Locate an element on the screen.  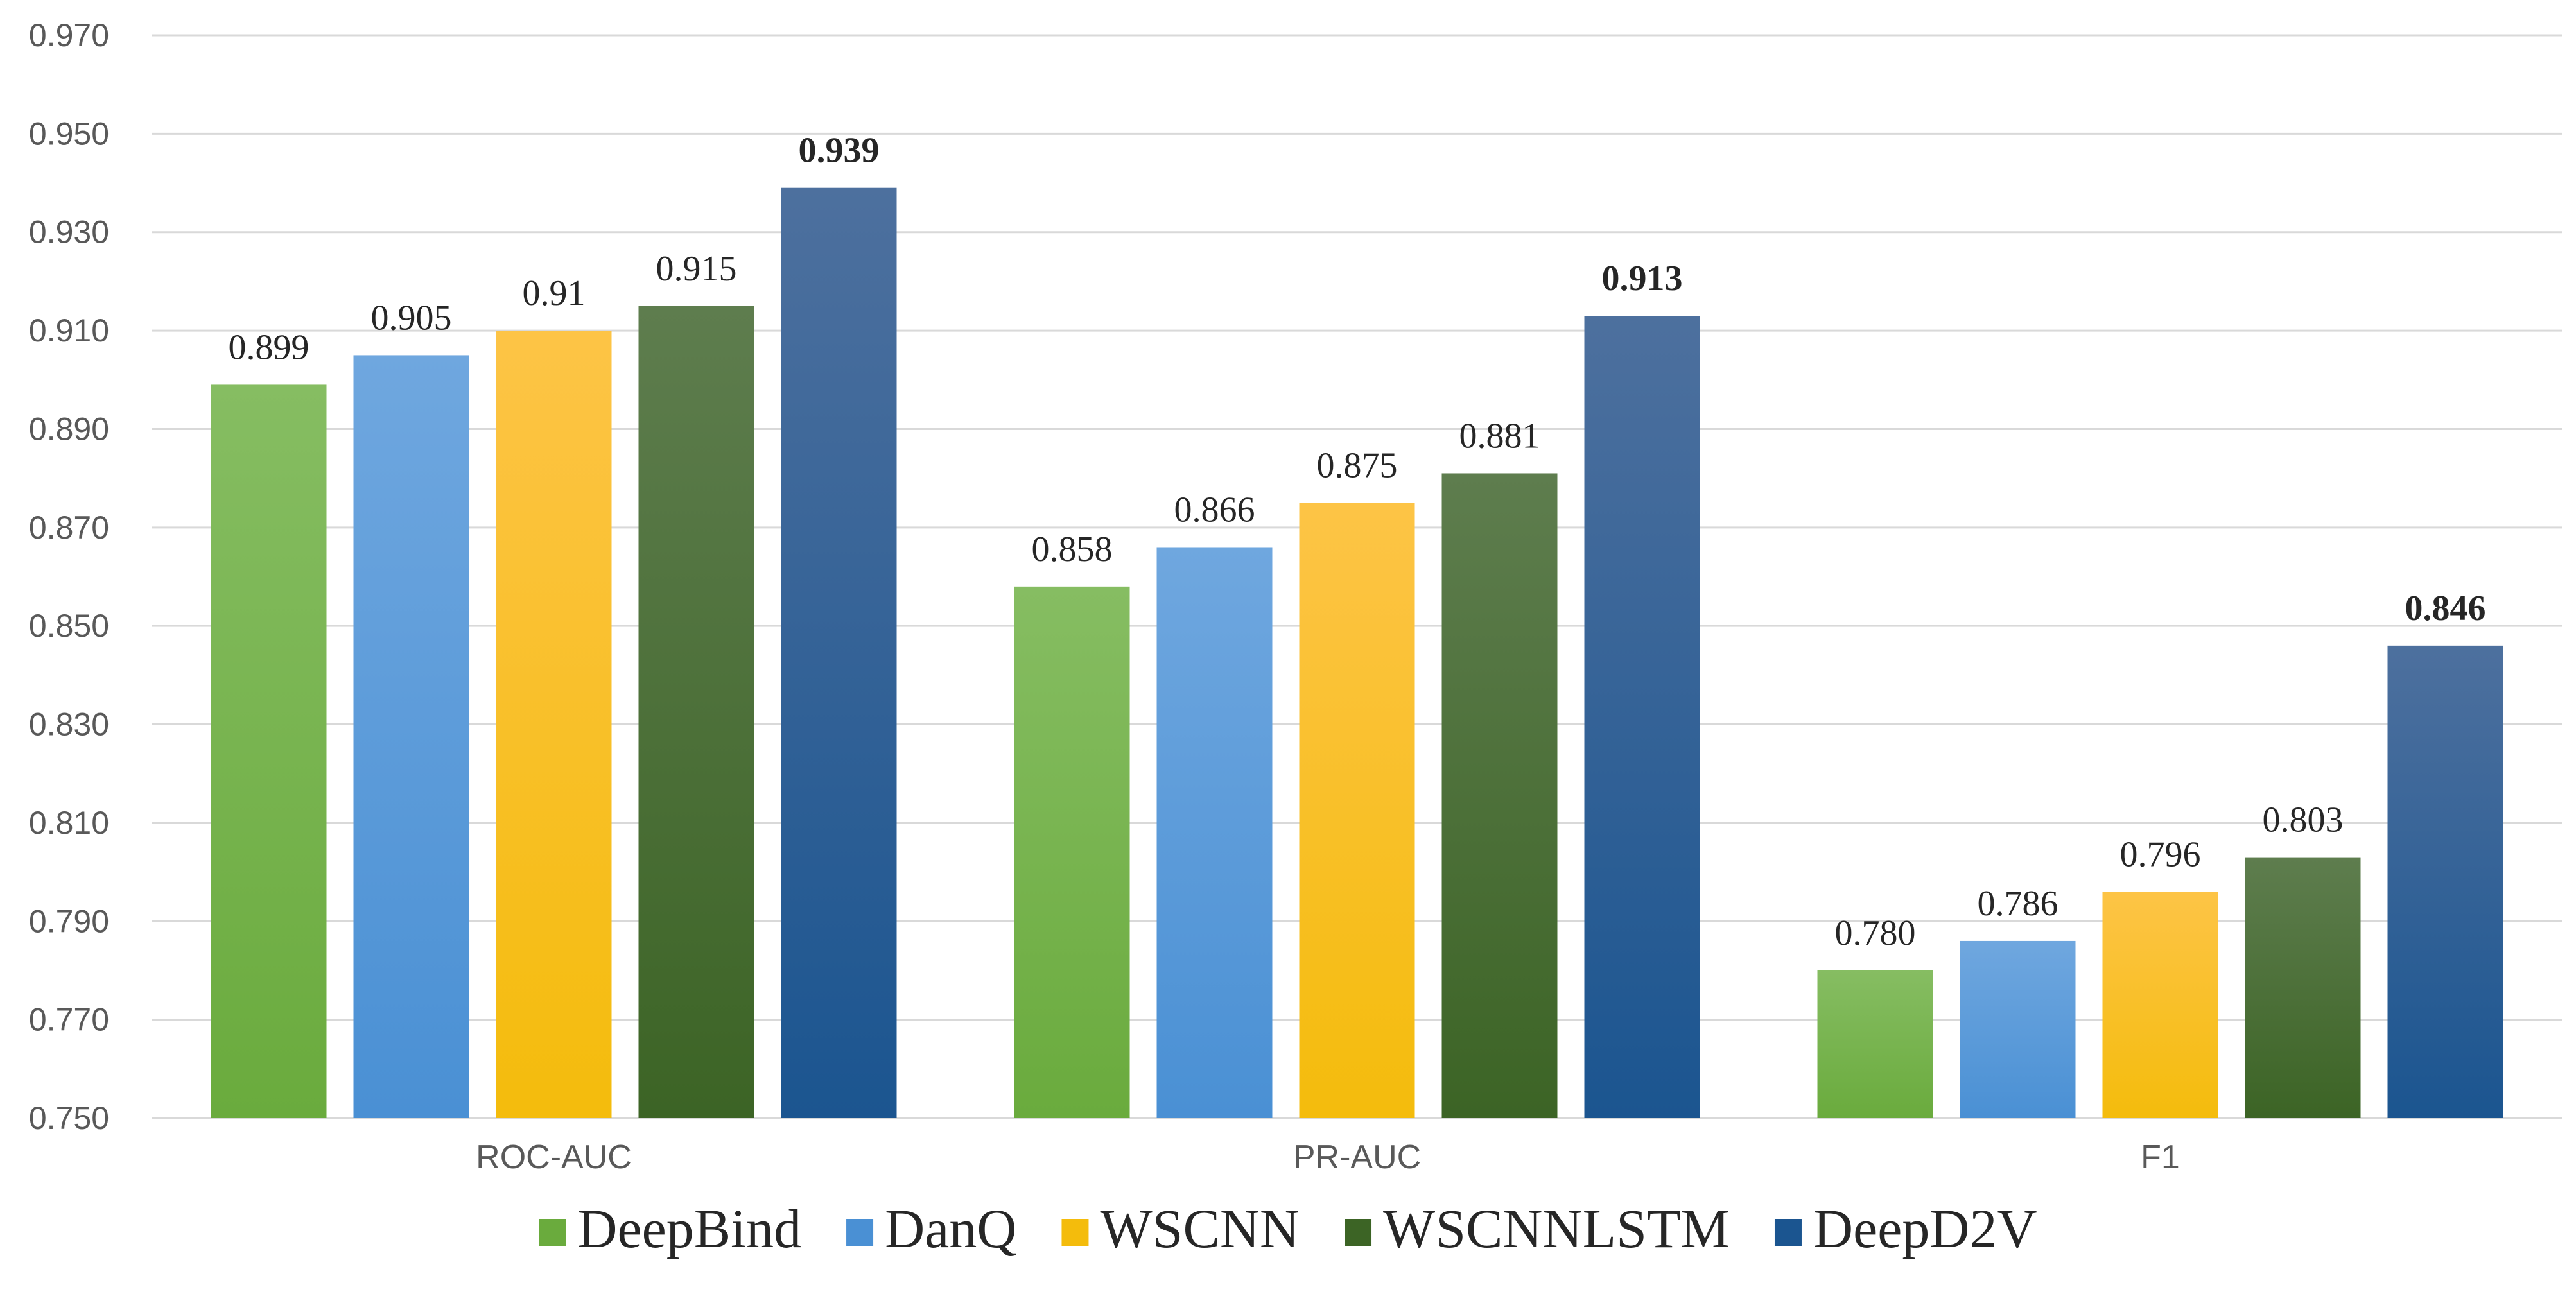
bar-danq-roc-auc is located at coordinates (411, 737).